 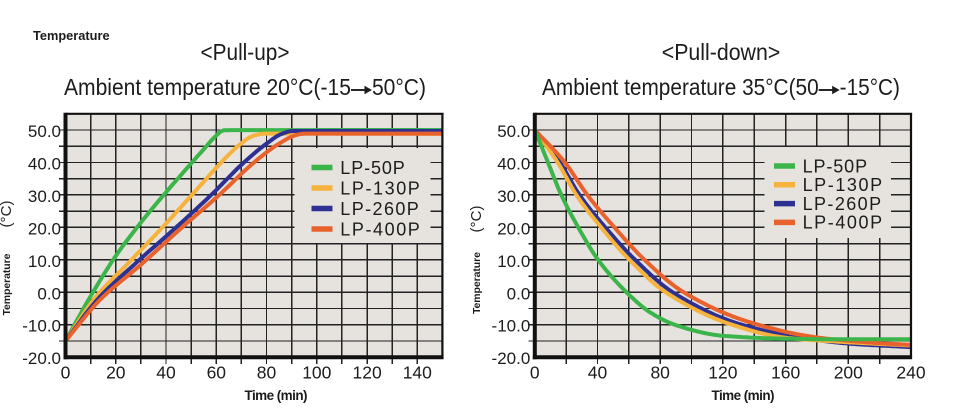 What do you see at coordinates (399, 87) in the screenshot?
I see `svg-text: 50°C)` at bounding box center [399, 87].